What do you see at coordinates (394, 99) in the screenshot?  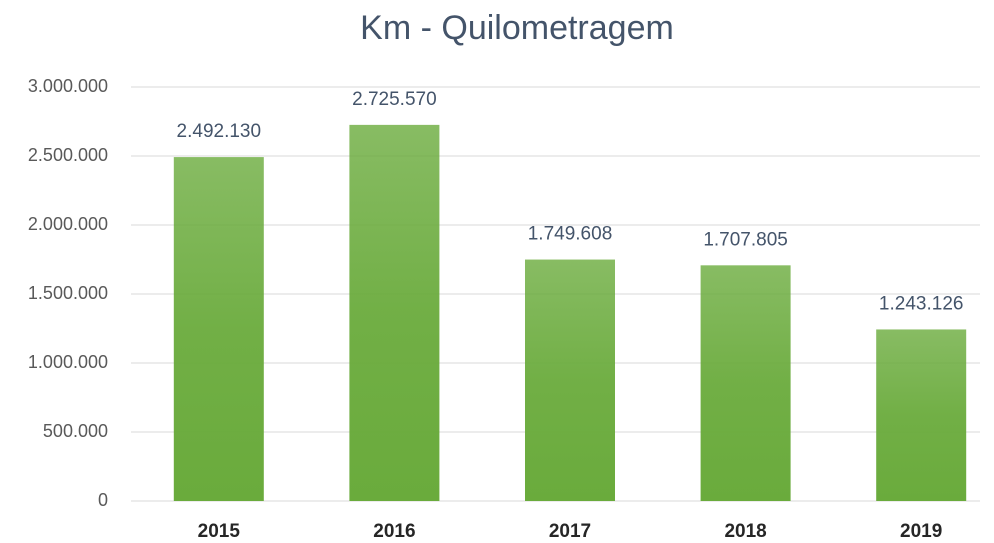 I see `value-label: 2.725.570` at bounding box center [394, 99].